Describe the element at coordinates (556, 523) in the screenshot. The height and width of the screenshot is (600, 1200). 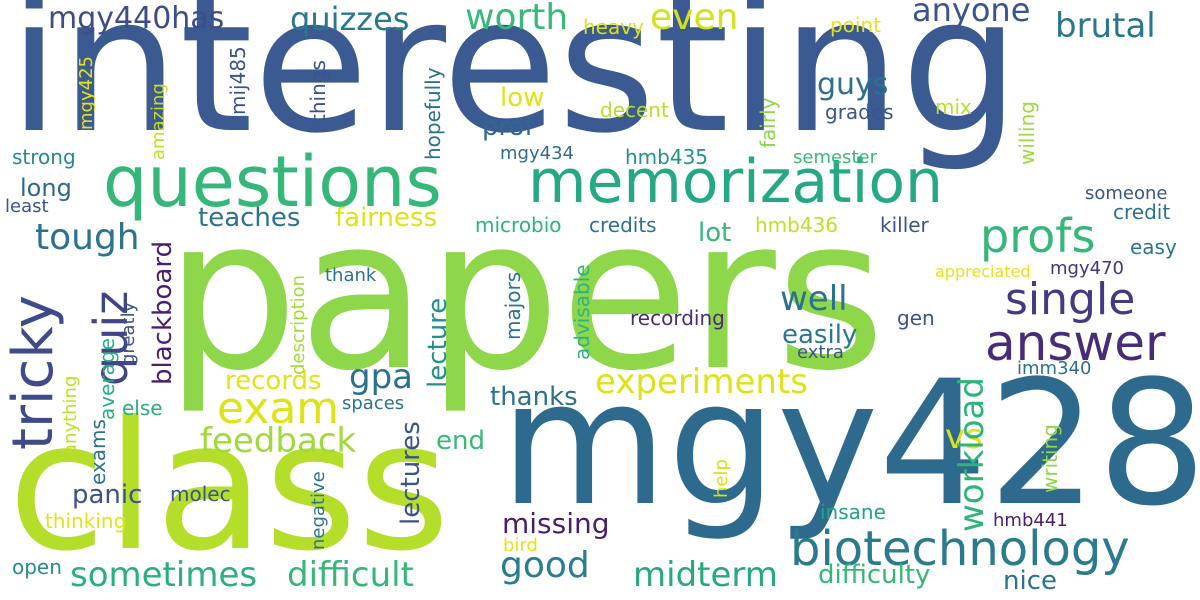
I see `word-missing: missing` at that location.